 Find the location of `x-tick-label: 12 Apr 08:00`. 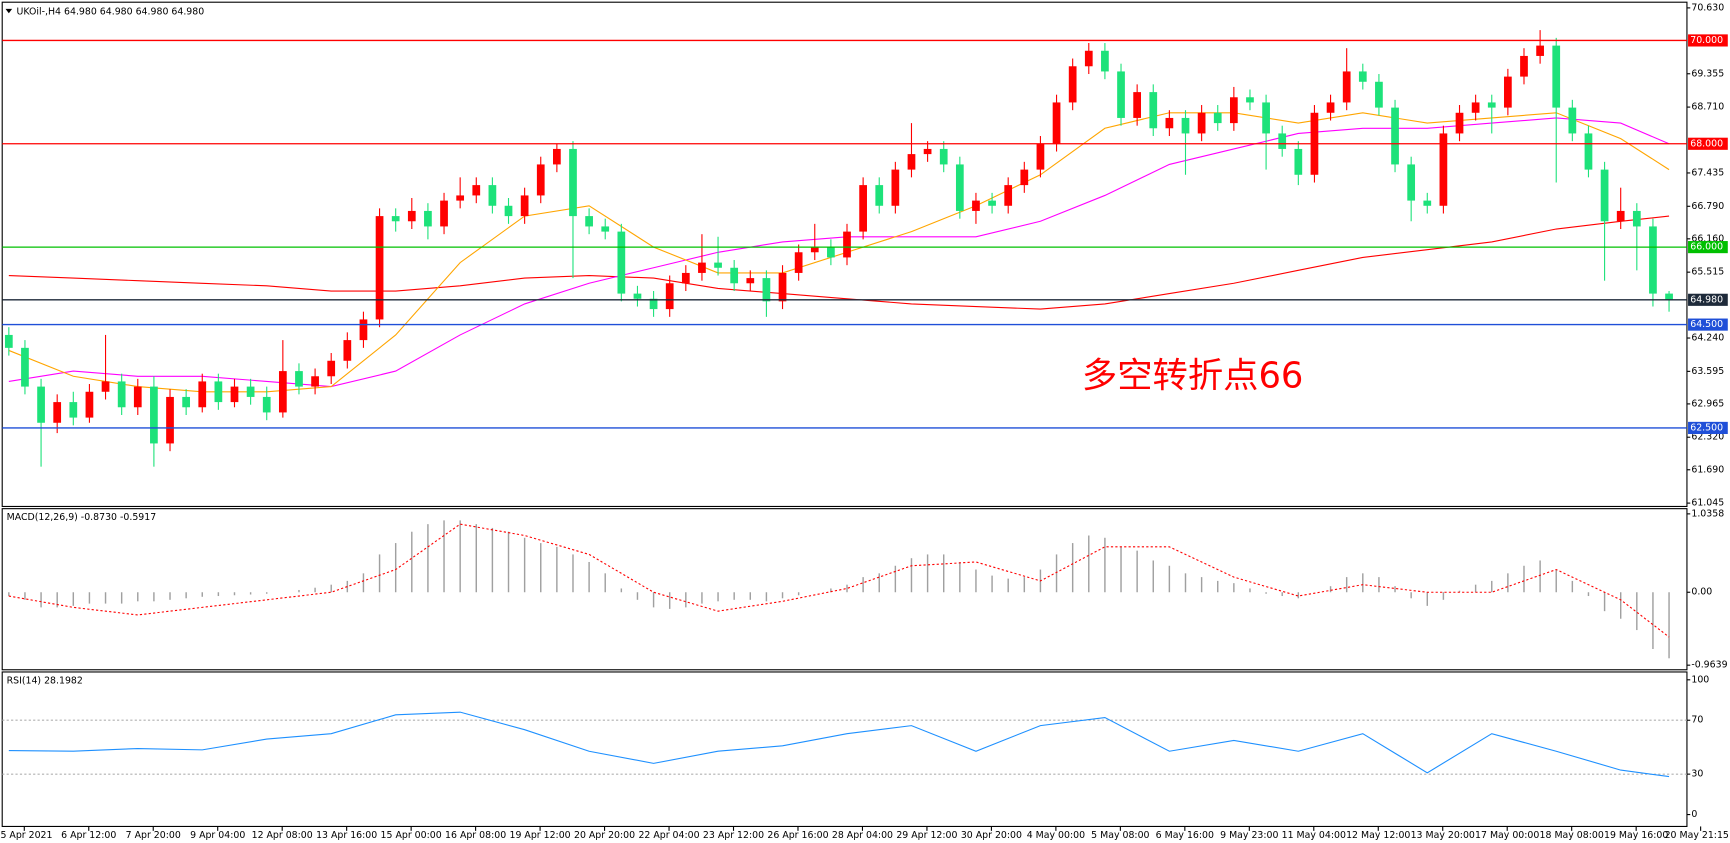

x-tick-label: 12 Apr 08:00 is located at coordinates (282, 835).